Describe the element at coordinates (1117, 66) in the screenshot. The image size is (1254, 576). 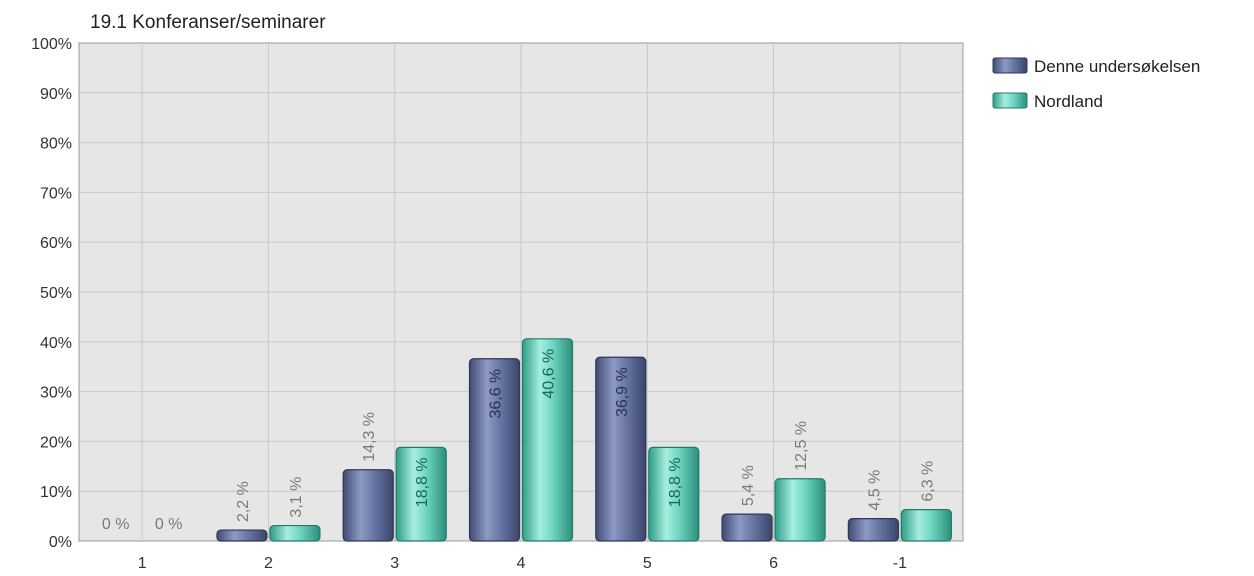
I see `legend-label: Denne undersøkelsen` at that location.